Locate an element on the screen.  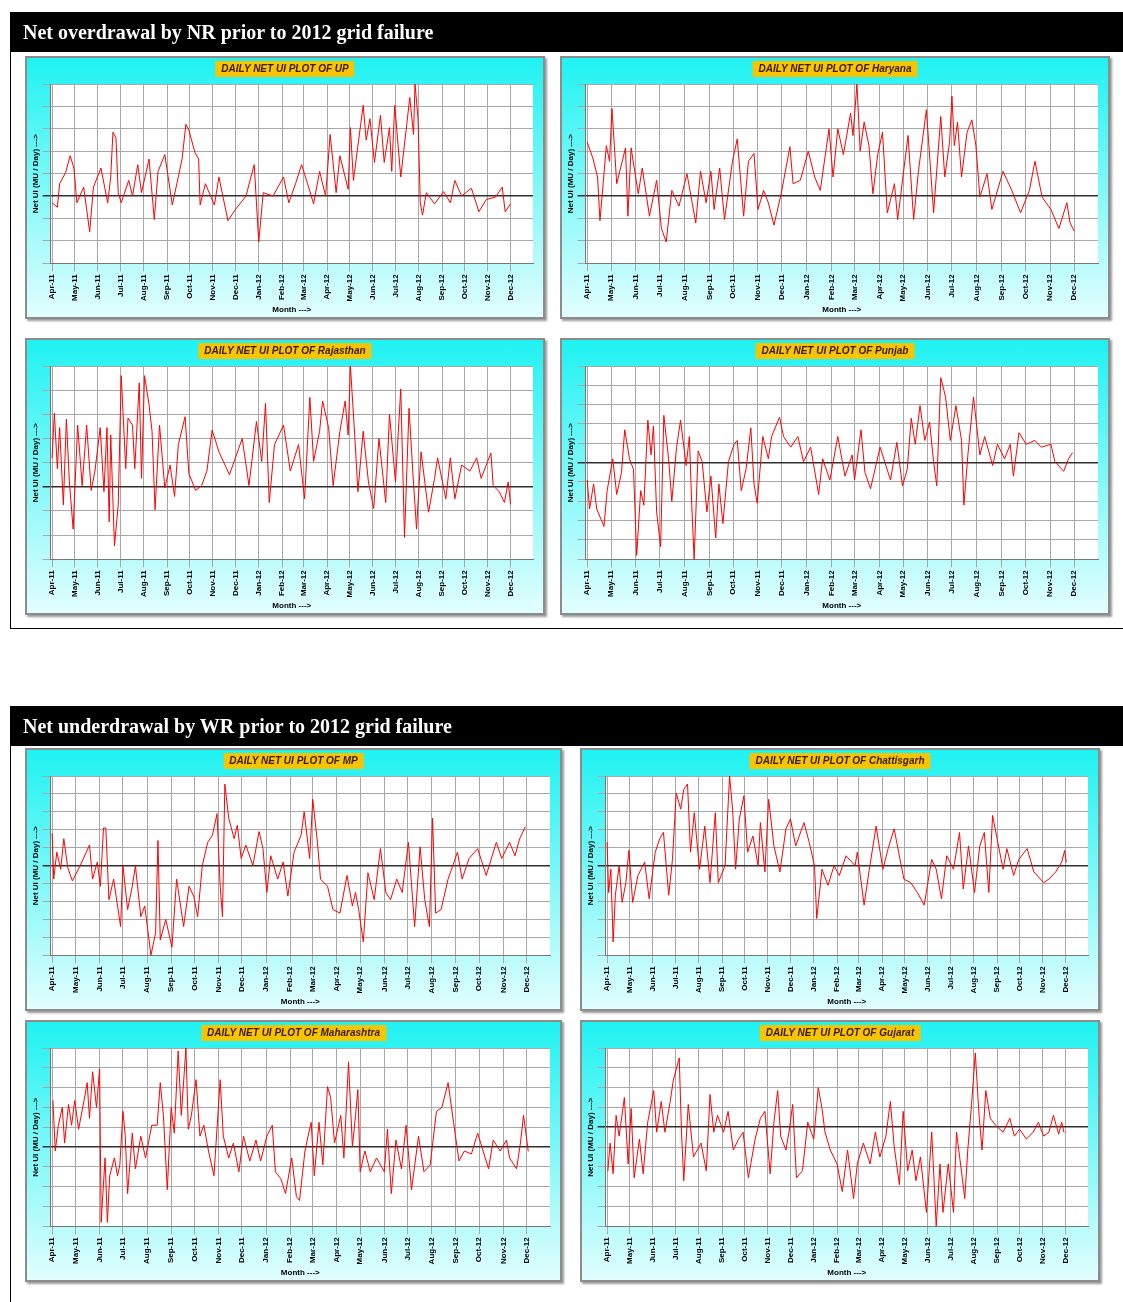
text: Net underdrawal by WR prior to 2012 grid failure is located at coordinates (566, 726).